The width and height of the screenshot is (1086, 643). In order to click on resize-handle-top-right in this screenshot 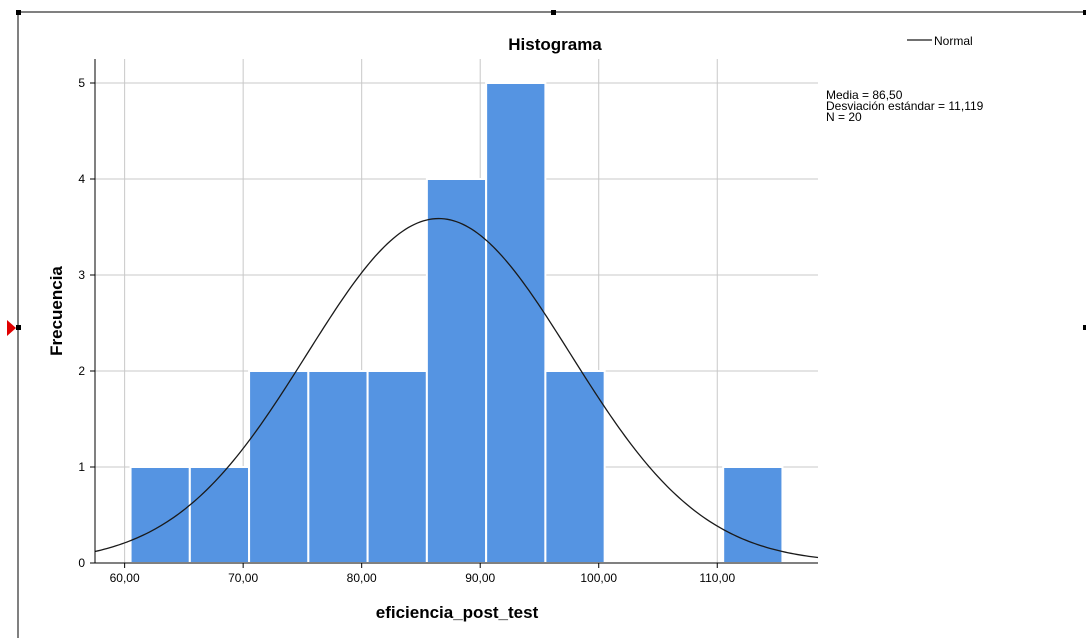, I will do `click(1084, 12)`.